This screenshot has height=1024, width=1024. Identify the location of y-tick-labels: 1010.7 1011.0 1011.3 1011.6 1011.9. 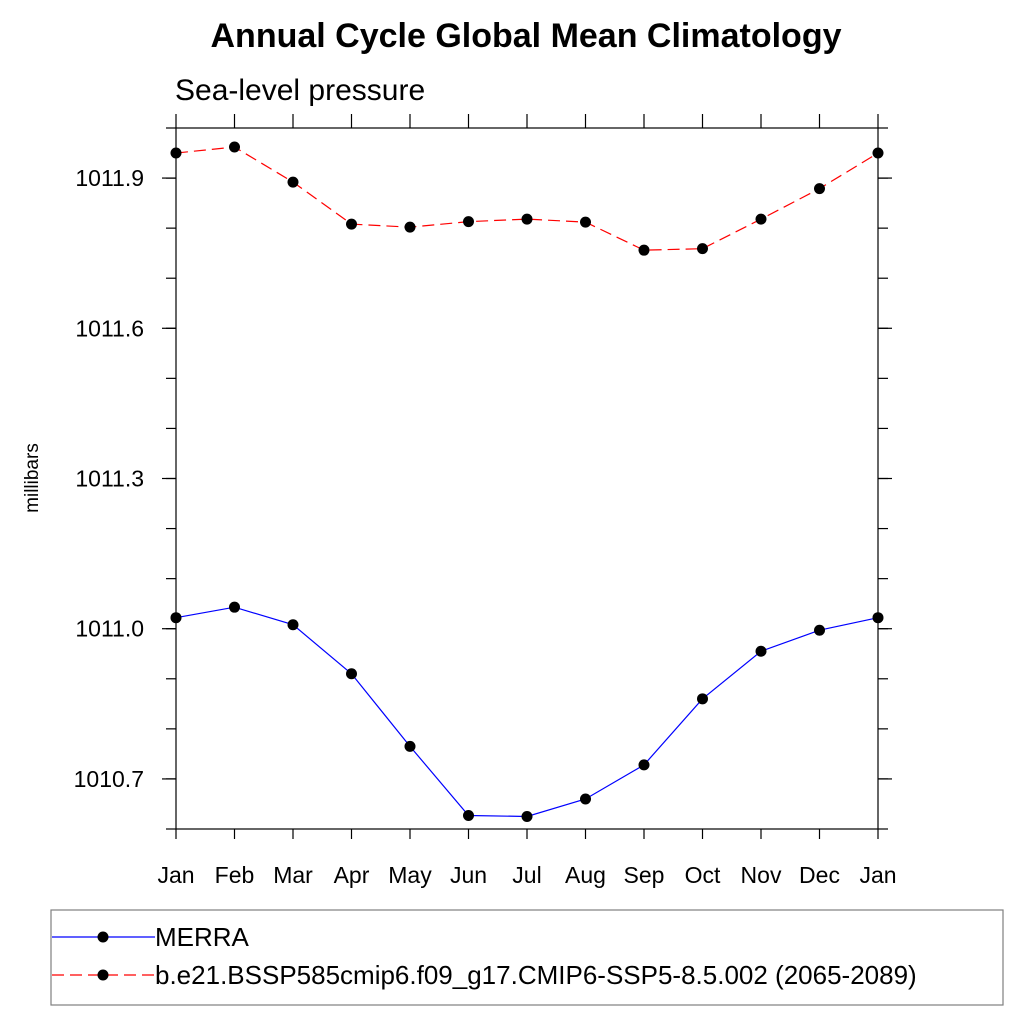
(109, 478).